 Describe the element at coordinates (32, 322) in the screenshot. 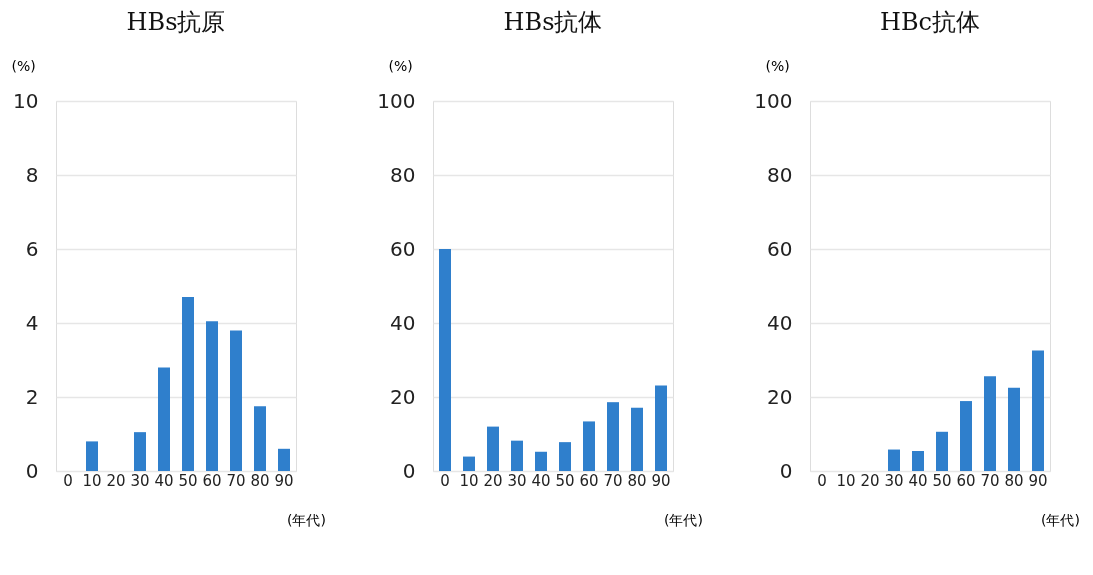

I see `y-tick-label: 4` at that location.